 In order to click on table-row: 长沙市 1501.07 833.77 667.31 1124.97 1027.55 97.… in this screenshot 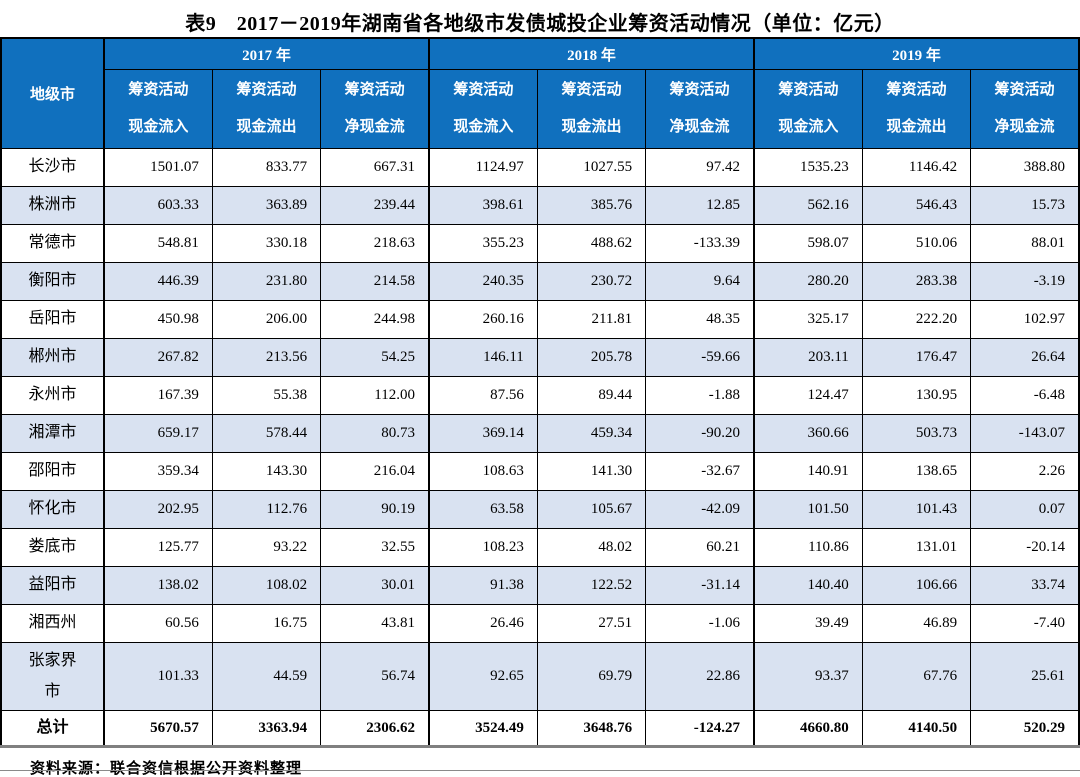, I will do `click(540, 167)`.